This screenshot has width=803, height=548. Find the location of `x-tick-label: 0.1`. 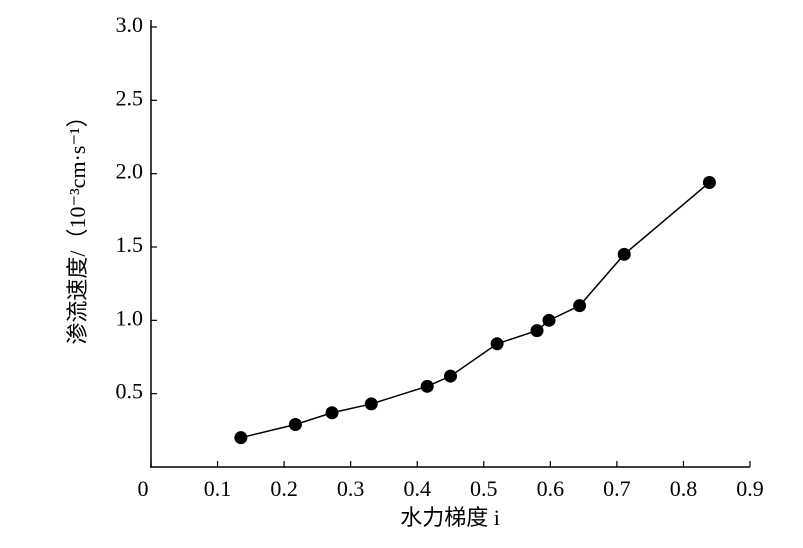

x-tick-label: 0.1 is located at coordinates (218, 488).